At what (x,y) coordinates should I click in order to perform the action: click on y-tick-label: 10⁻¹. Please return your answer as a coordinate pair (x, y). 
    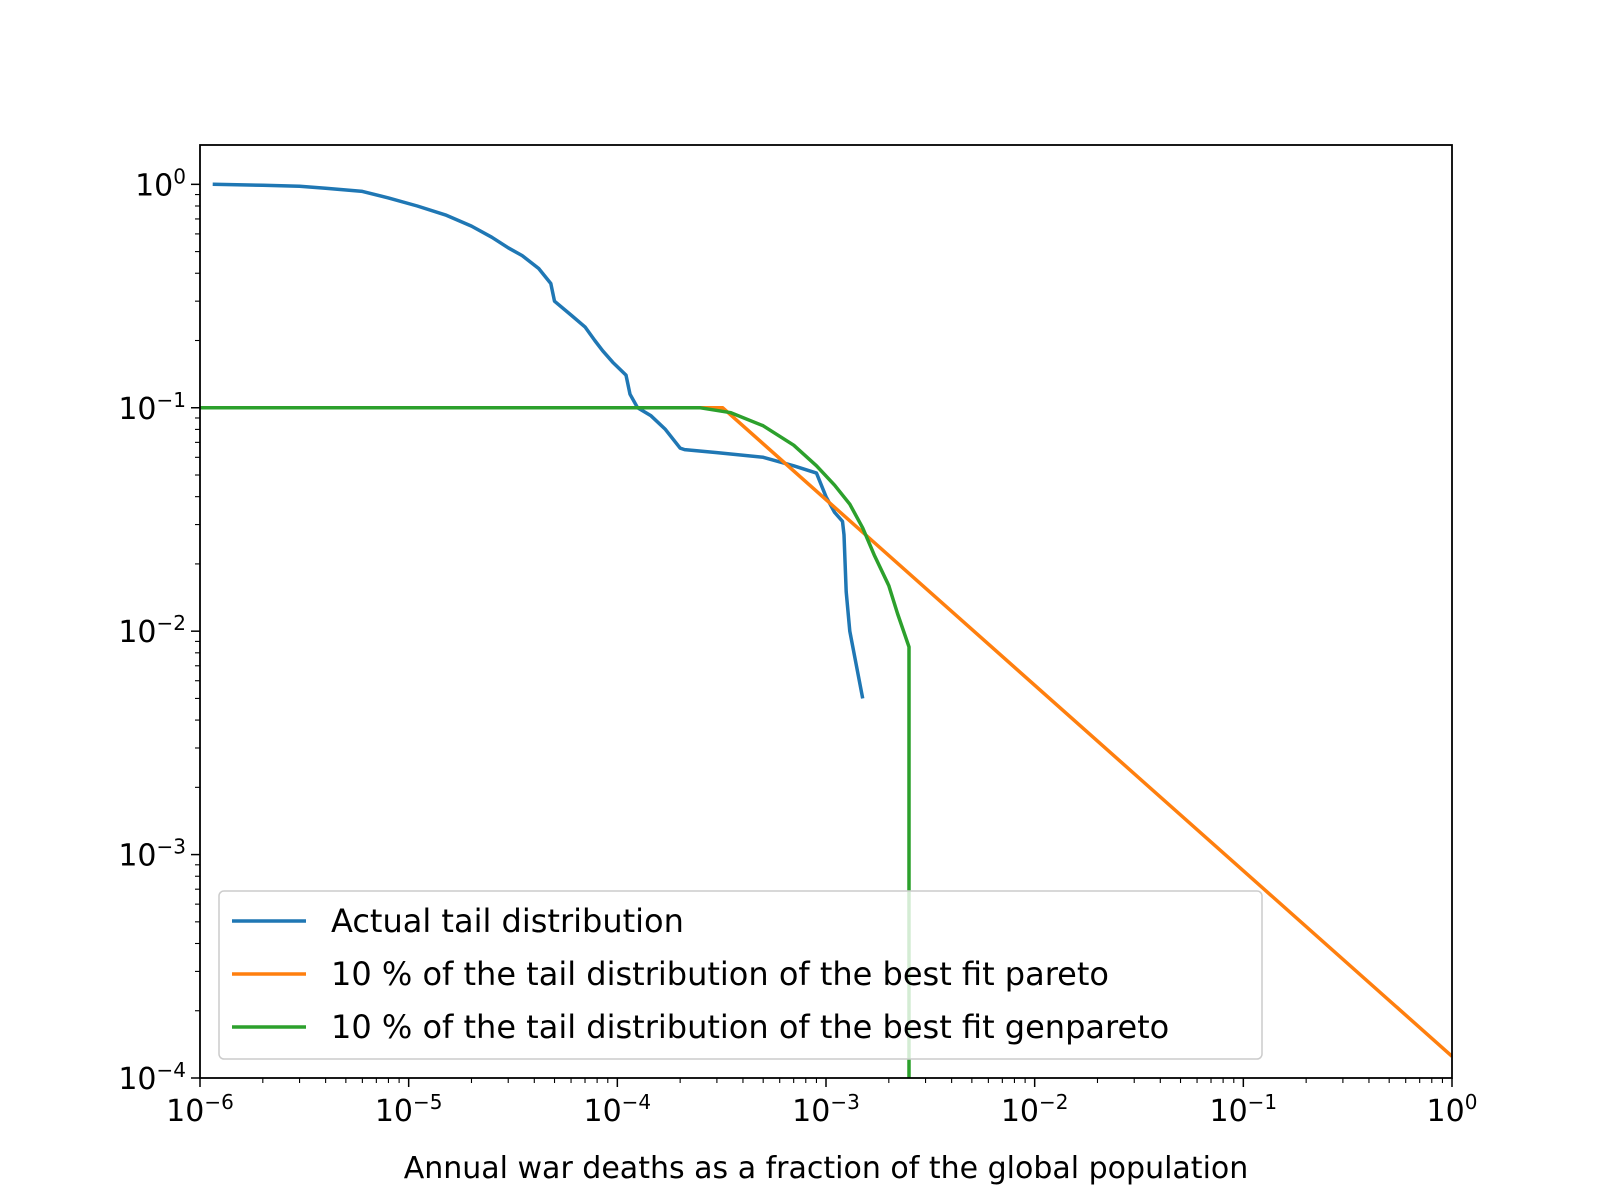
    Looking at the image, I should click on (152, 407).